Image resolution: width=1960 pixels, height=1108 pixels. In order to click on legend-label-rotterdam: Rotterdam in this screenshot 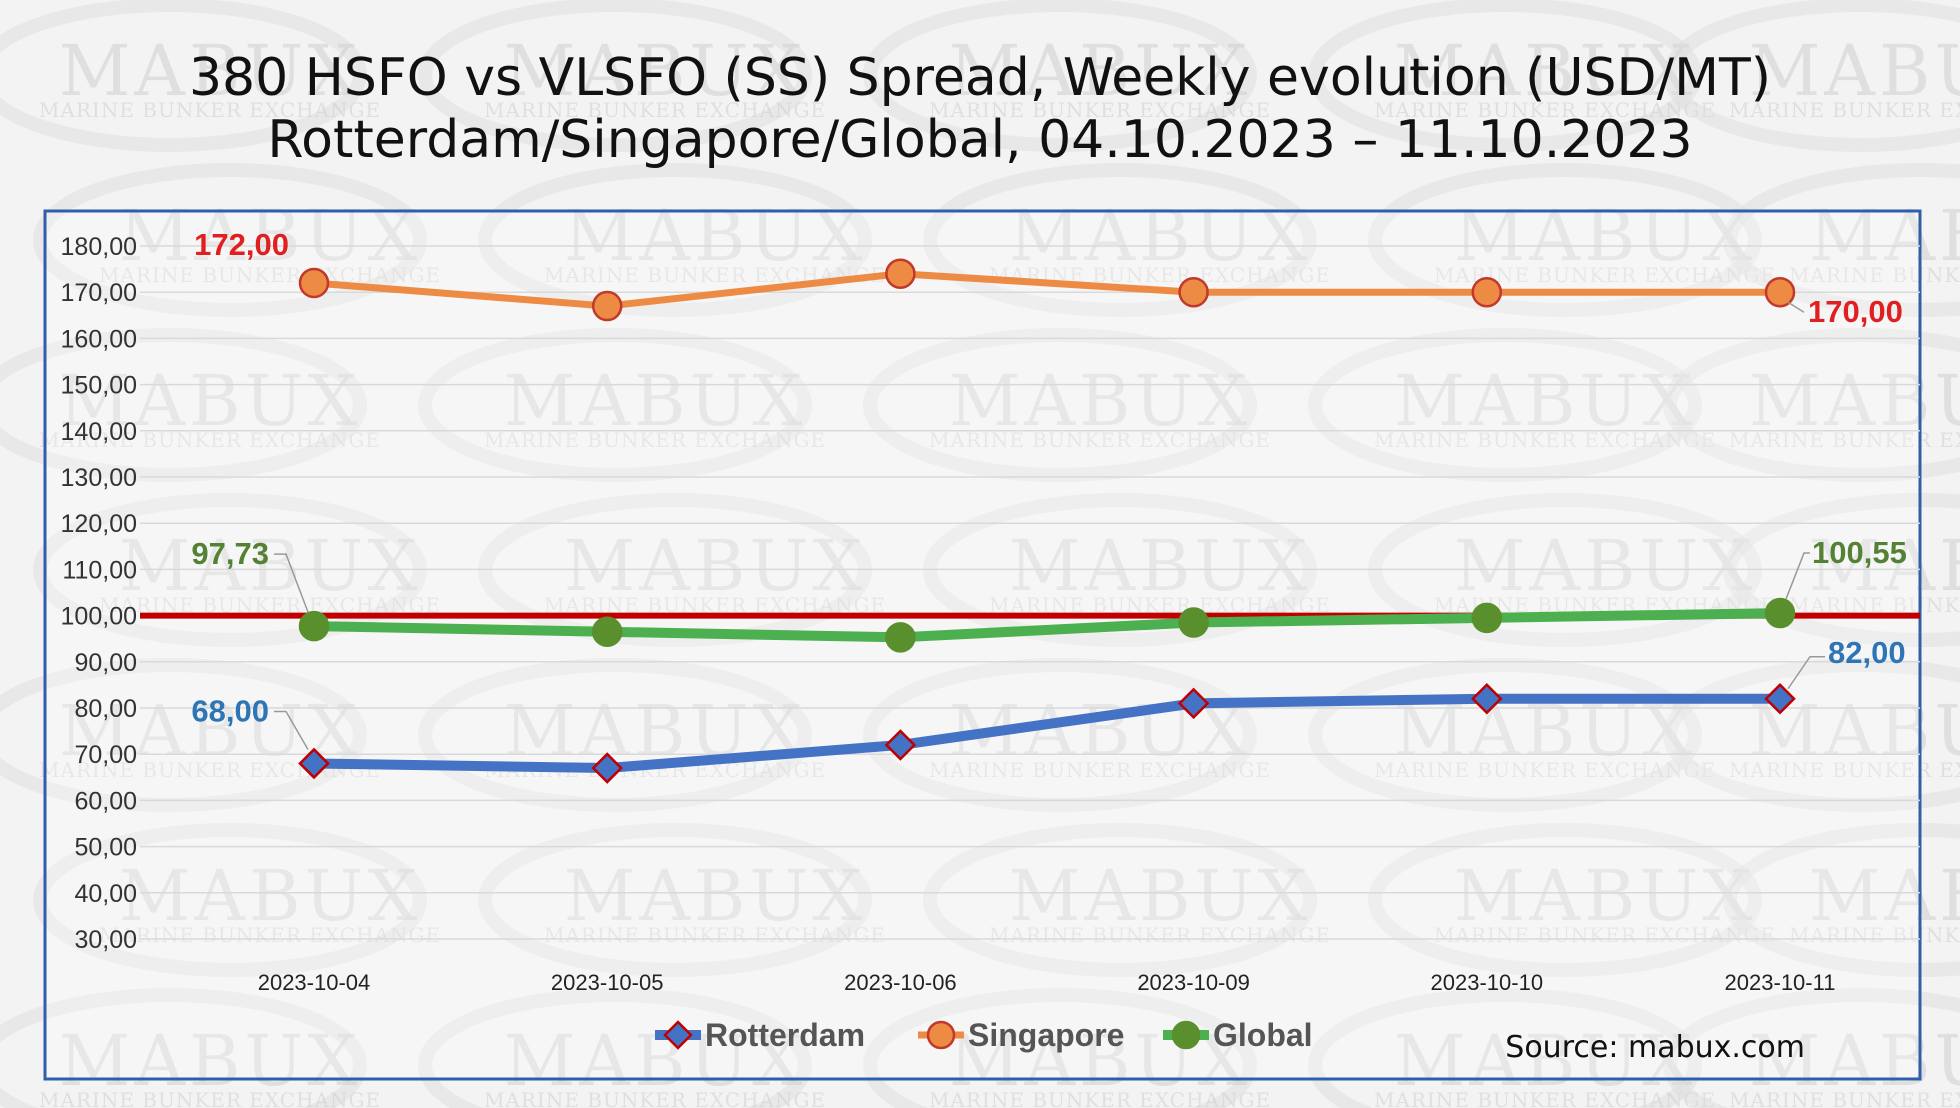, I will do `click(785, 1035)`.